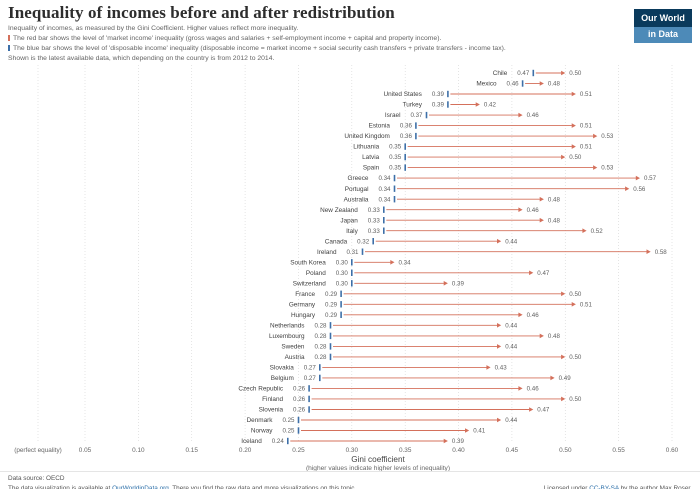 This screenshot has height=489, width=700. I want to click on country-row: Ireland 0.31 0.58, so click(492, 252).